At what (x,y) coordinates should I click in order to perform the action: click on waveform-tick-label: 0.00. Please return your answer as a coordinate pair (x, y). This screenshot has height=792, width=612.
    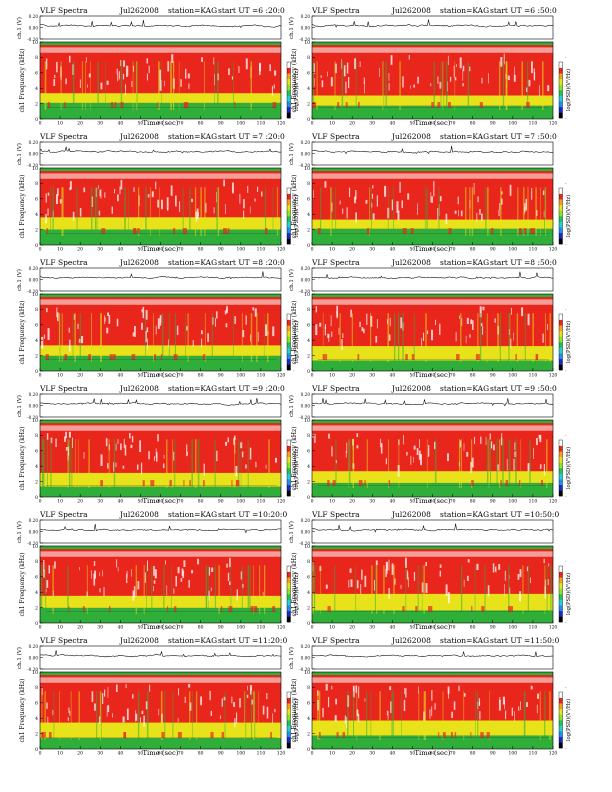
    Looking at the image, I should click on (306, 279).